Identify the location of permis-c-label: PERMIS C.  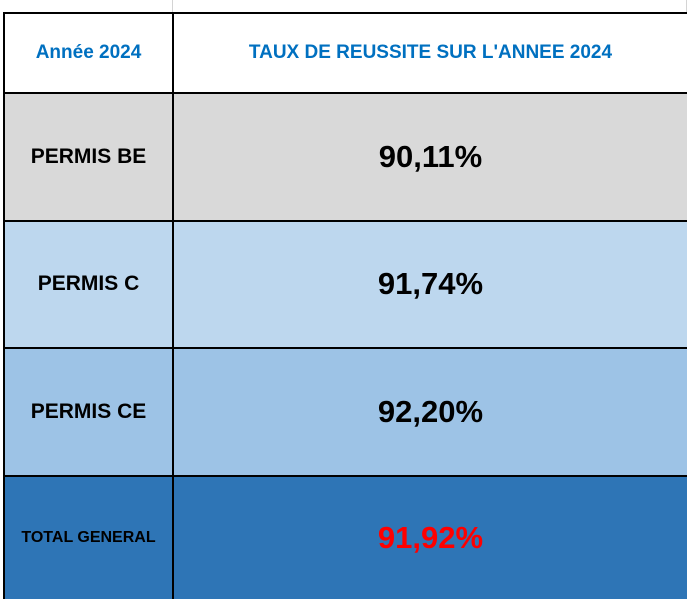
(88, 284).